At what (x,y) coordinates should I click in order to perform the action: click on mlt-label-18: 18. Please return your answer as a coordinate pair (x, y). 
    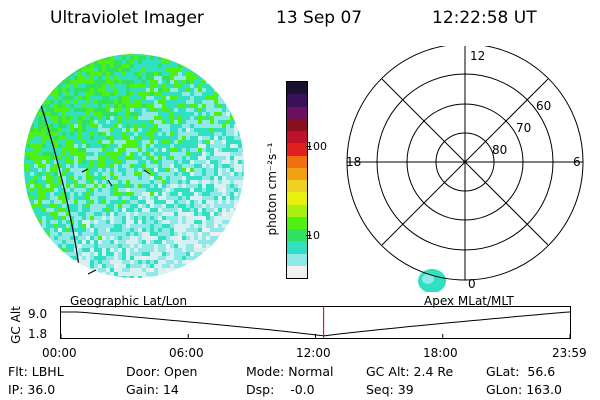
    Looking at the image, I should click on (353, 162).